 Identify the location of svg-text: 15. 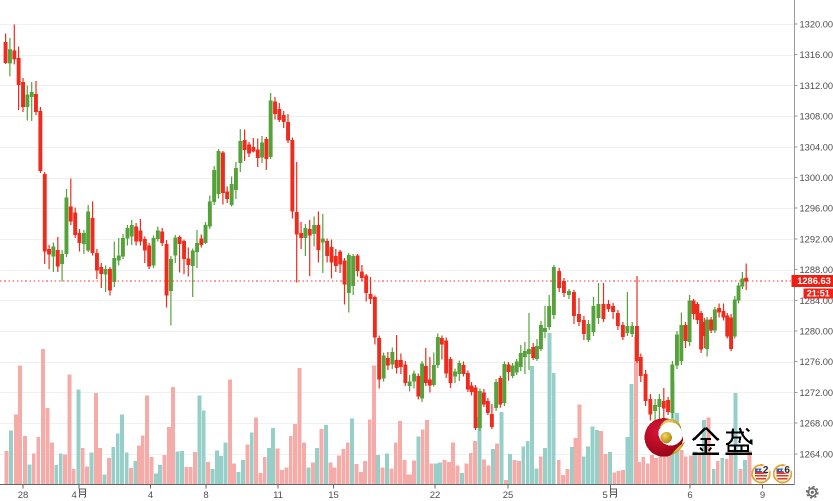
(333, 495).